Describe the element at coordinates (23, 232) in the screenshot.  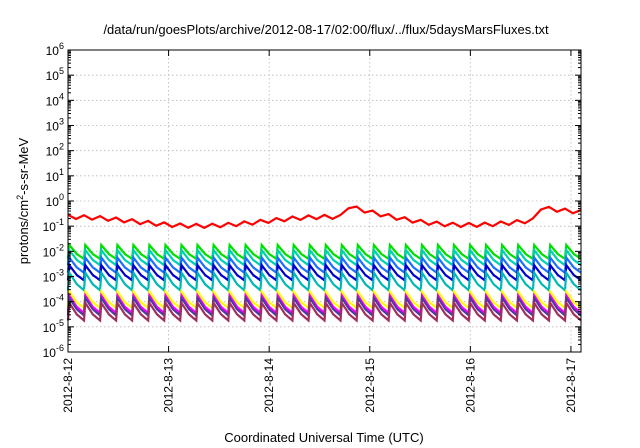
I see `y-axis-label-base: protons/cm` at that location.